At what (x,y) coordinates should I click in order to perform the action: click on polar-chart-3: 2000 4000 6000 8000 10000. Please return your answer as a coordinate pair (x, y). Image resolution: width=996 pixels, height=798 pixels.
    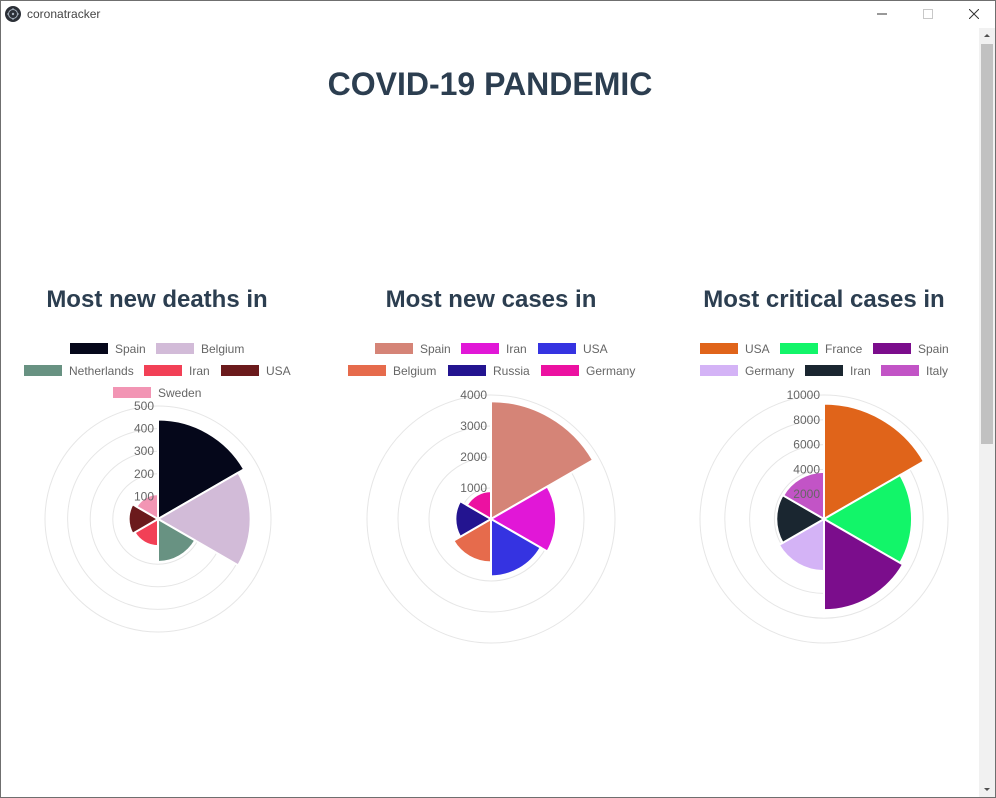
    Looking at the image, I should click on (824, 516).